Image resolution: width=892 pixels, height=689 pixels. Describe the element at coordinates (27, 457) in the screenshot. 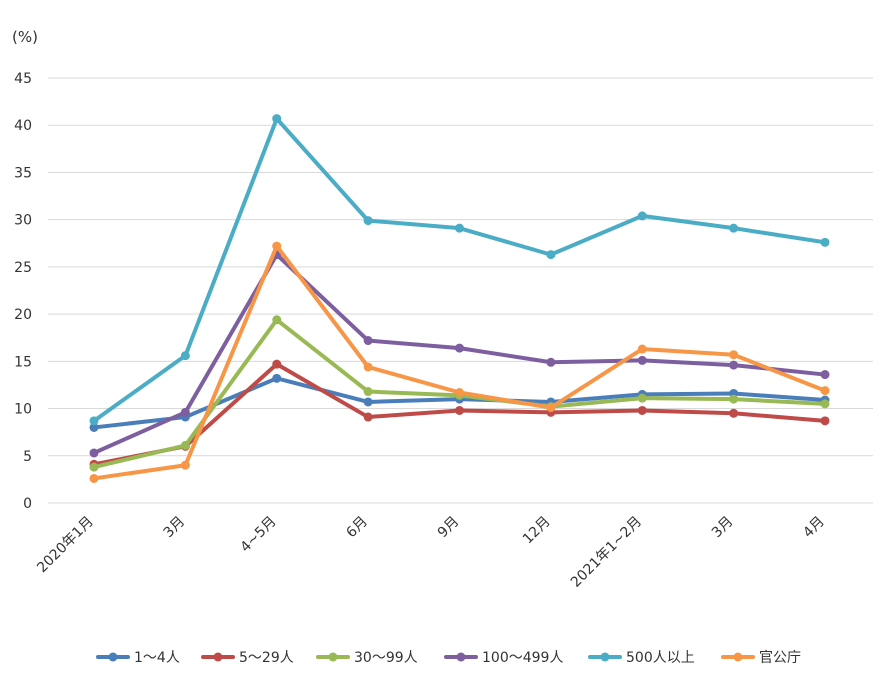

I see `y-tick-label: 5` at that location.